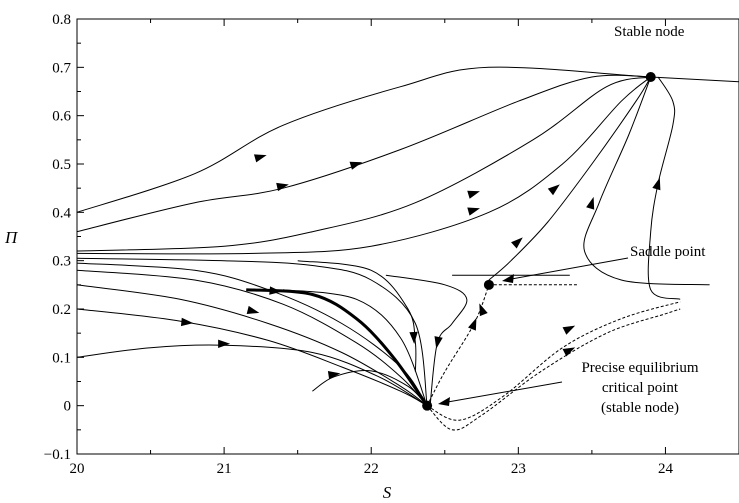 Image resolution: width=739 pixels, height=503 pixels. Describe the element at coordinates (640, 388) in the screenshot. I see `equilibrium-label-line-2: critical point` at that location.